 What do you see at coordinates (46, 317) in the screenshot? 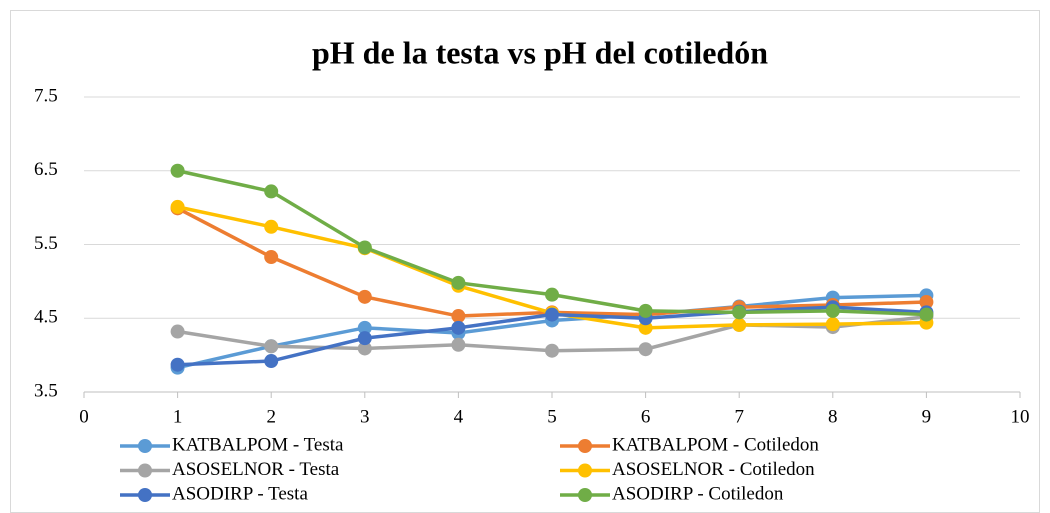
I see `y-tick-label: 4.5` at bounding box center [46, 317].